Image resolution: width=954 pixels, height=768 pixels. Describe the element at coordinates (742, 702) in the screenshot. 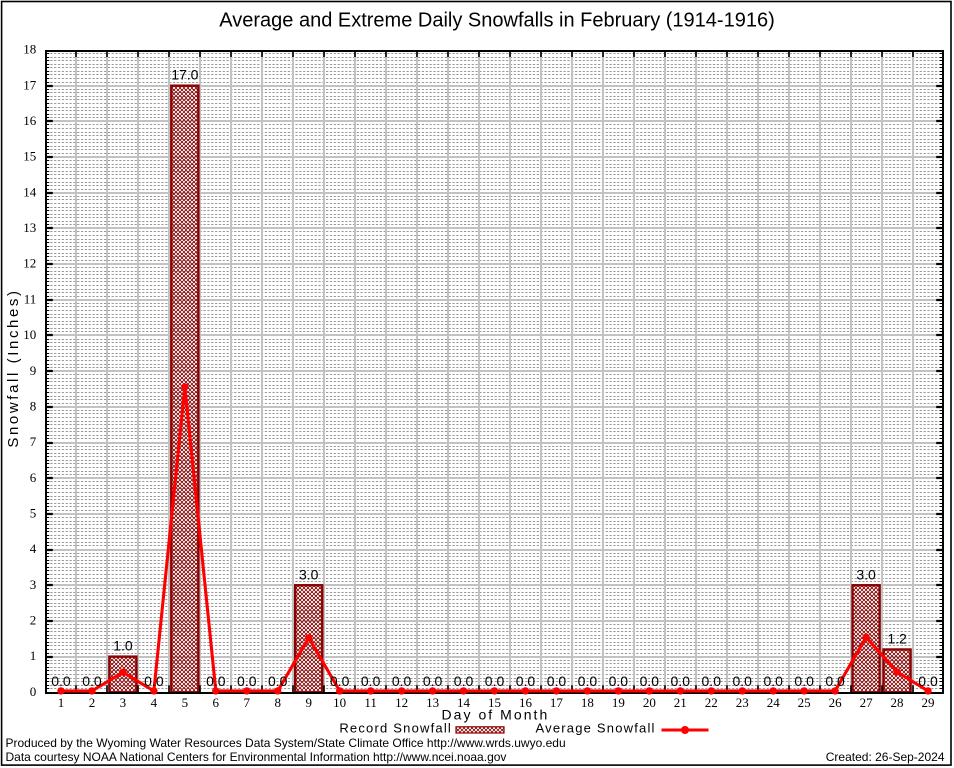

I see `svg-text: 23` at that location.